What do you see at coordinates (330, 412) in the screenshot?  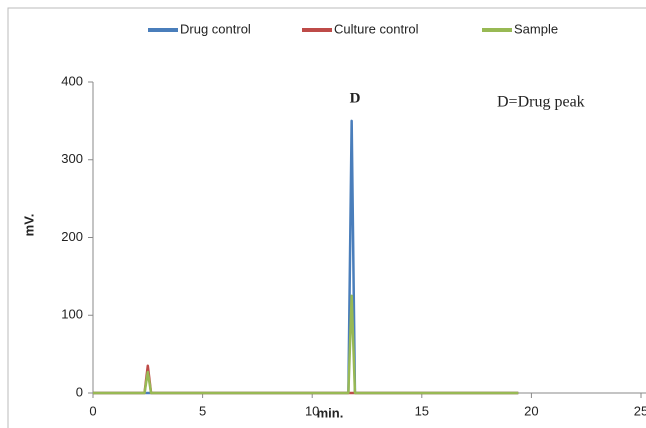 I see `x-axis-label: min.` at bounding box center [330, 412].